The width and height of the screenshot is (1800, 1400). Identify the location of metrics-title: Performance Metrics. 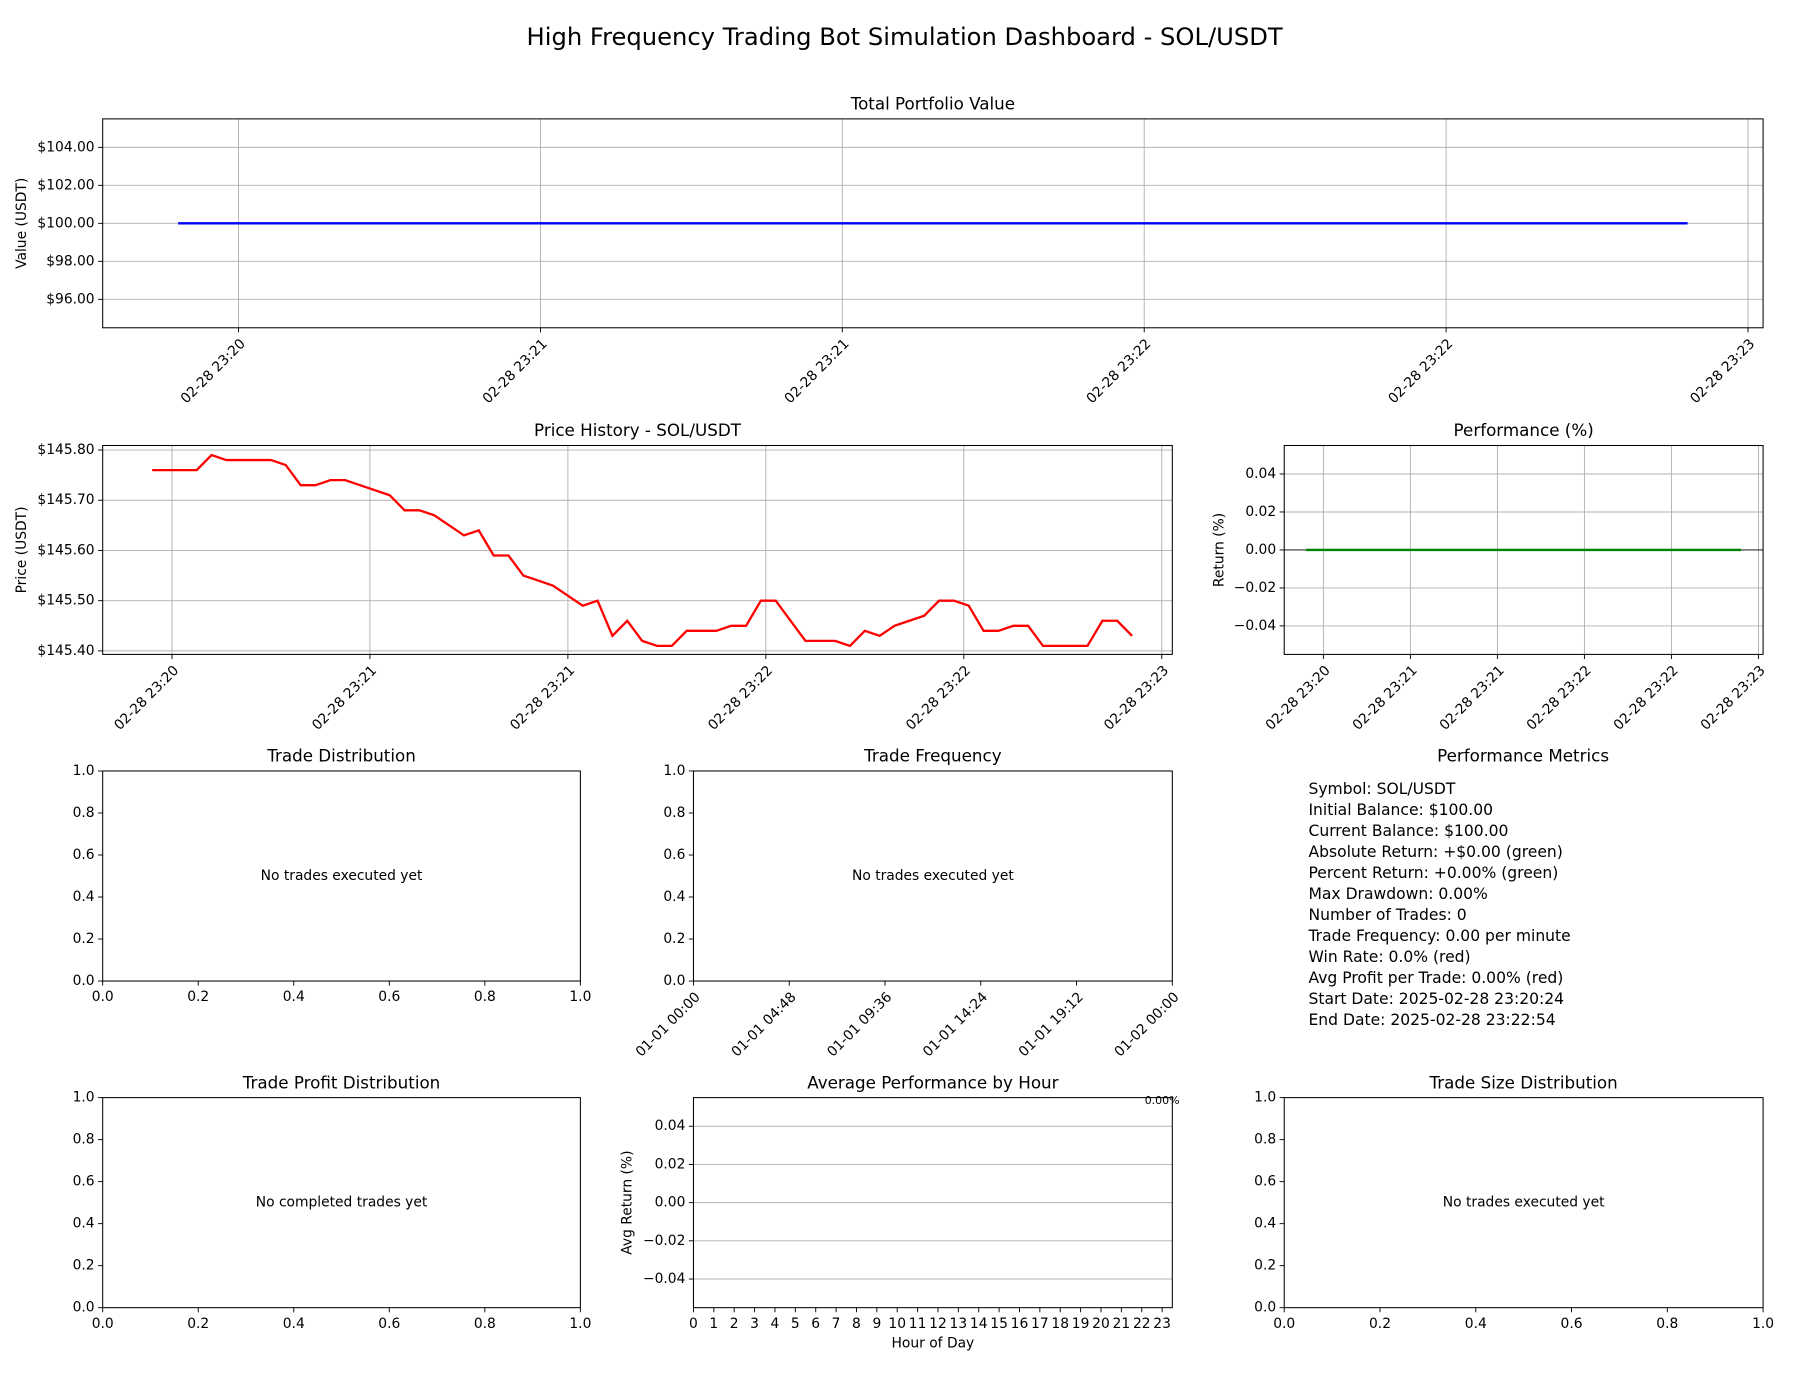
(1523, 756).